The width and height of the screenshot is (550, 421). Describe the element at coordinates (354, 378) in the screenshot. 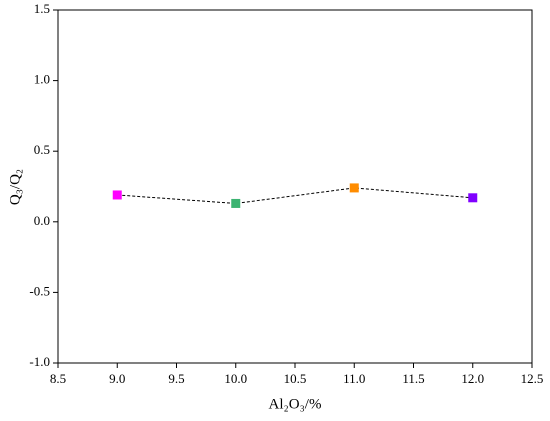

I see `x-tick-label: 11.0` at that location.